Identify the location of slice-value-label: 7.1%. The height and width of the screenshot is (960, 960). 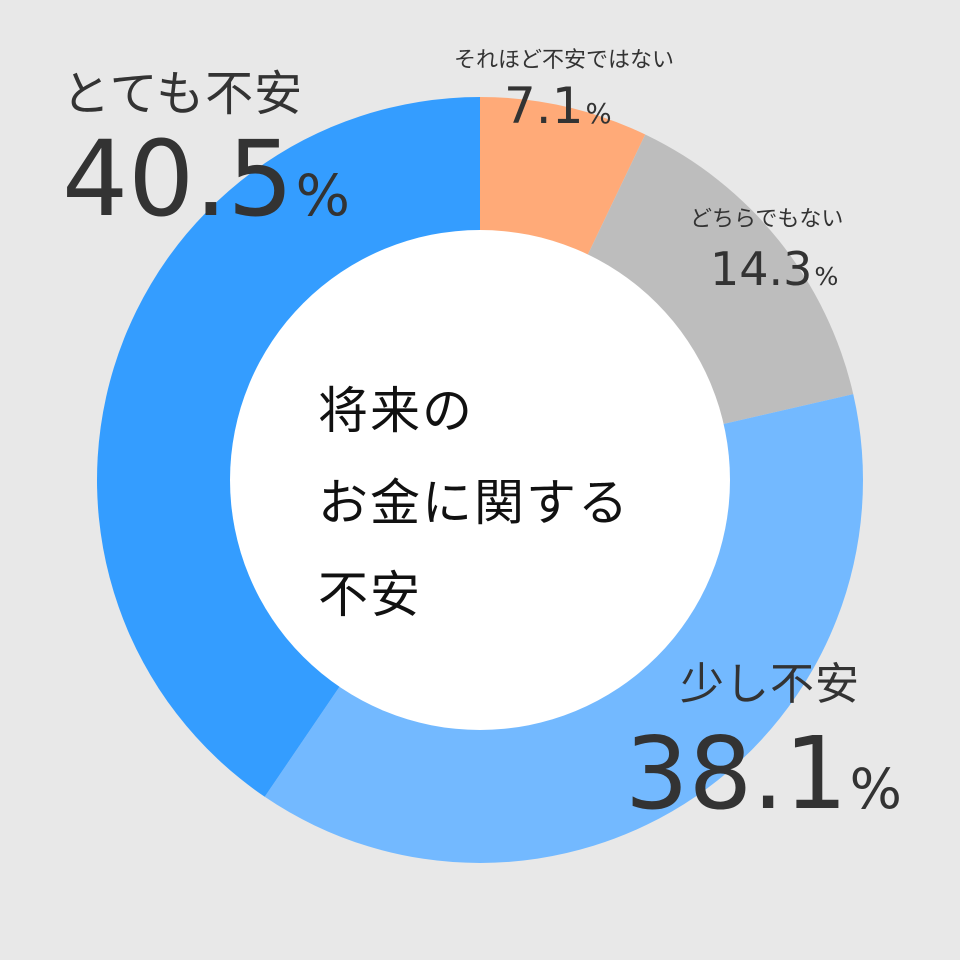
(589, 110).